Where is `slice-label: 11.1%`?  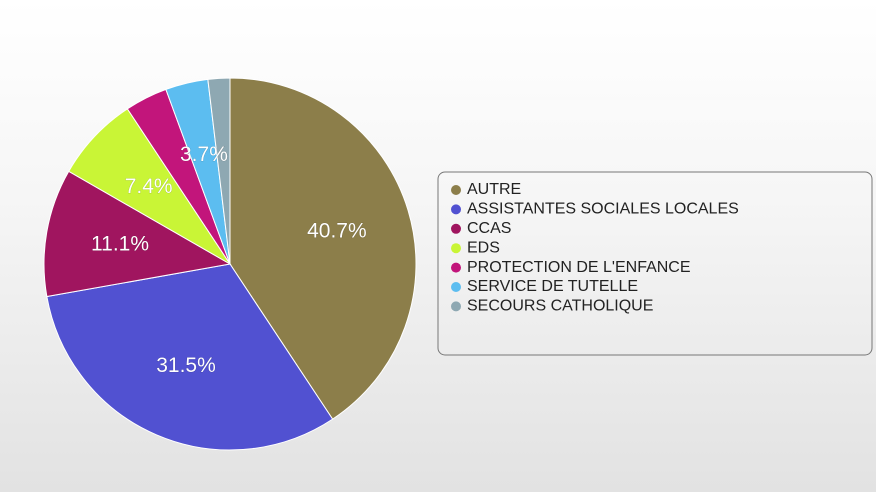
slice-label: 11.1% is located at coordinates (120, 243).